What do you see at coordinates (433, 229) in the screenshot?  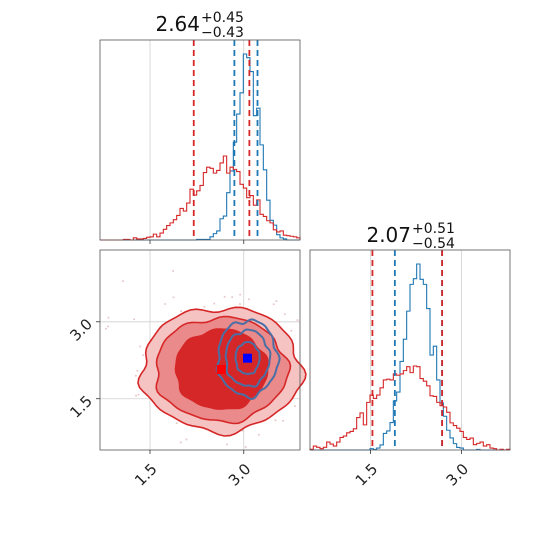 I see `title-2-plus: +0.51` at bounding box center [433, 229].